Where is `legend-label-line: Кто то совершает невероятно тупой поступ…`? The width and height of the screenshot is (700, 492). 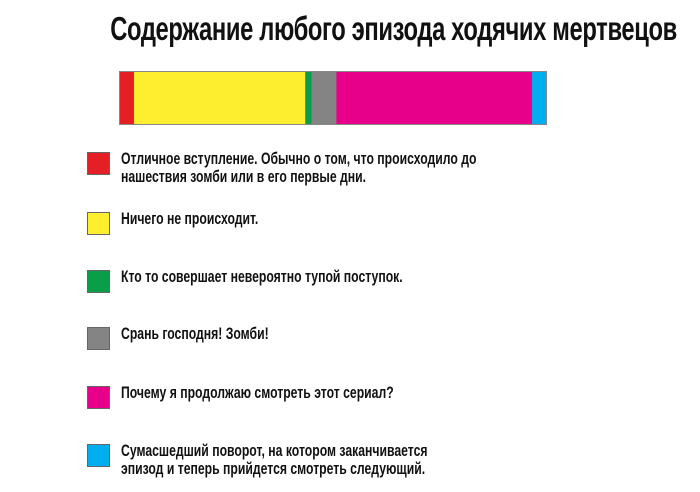 legend-label-line: Кто то совершает невероятно тупой поступ… is located at coordinates (262, 277).